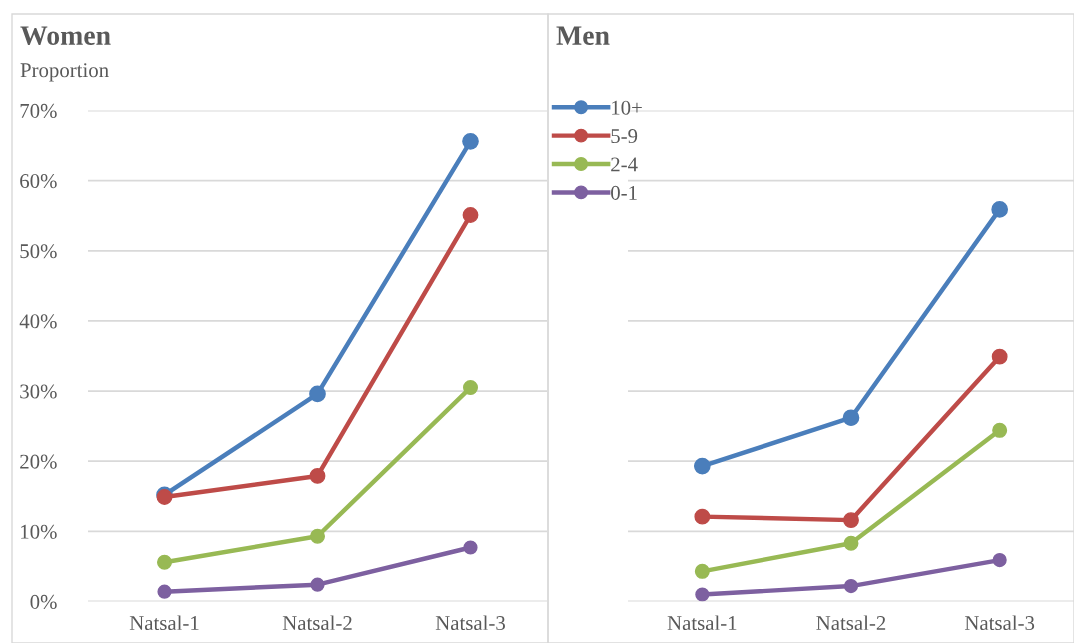 The width and height of the screenshot is (1074, 643). I want to click on y-tick-label: 0%, so click(43, 601).